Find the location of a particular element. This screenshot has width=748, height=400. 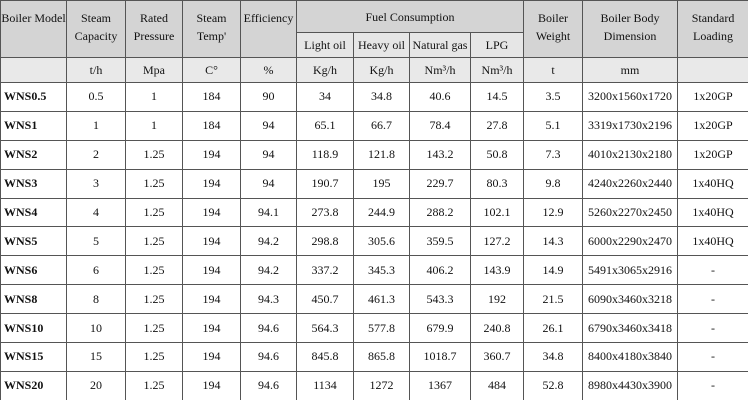

data-cell: 6090x3460x3218 is located at coordinates (630, 299).